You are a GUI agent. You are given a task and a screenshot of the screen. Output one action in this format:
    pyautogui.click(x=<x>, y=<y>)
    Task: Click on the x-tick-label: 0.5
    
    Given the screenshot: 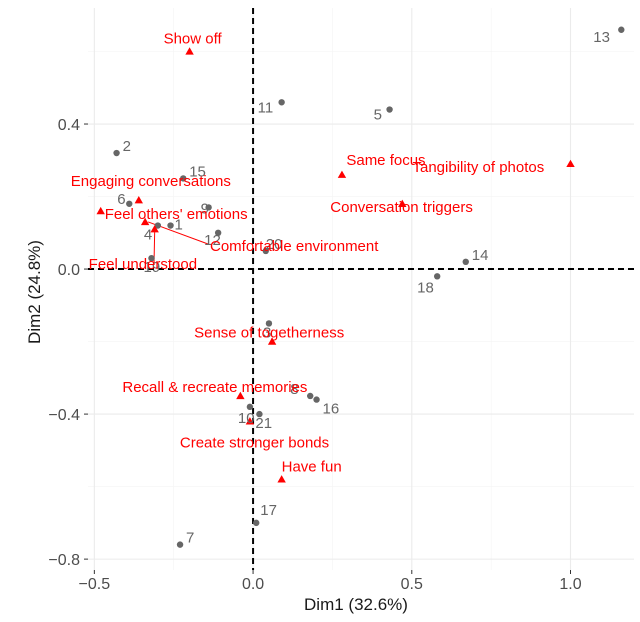 What is the action you would take?
    pyautogui.click(x=412, y=584)
    